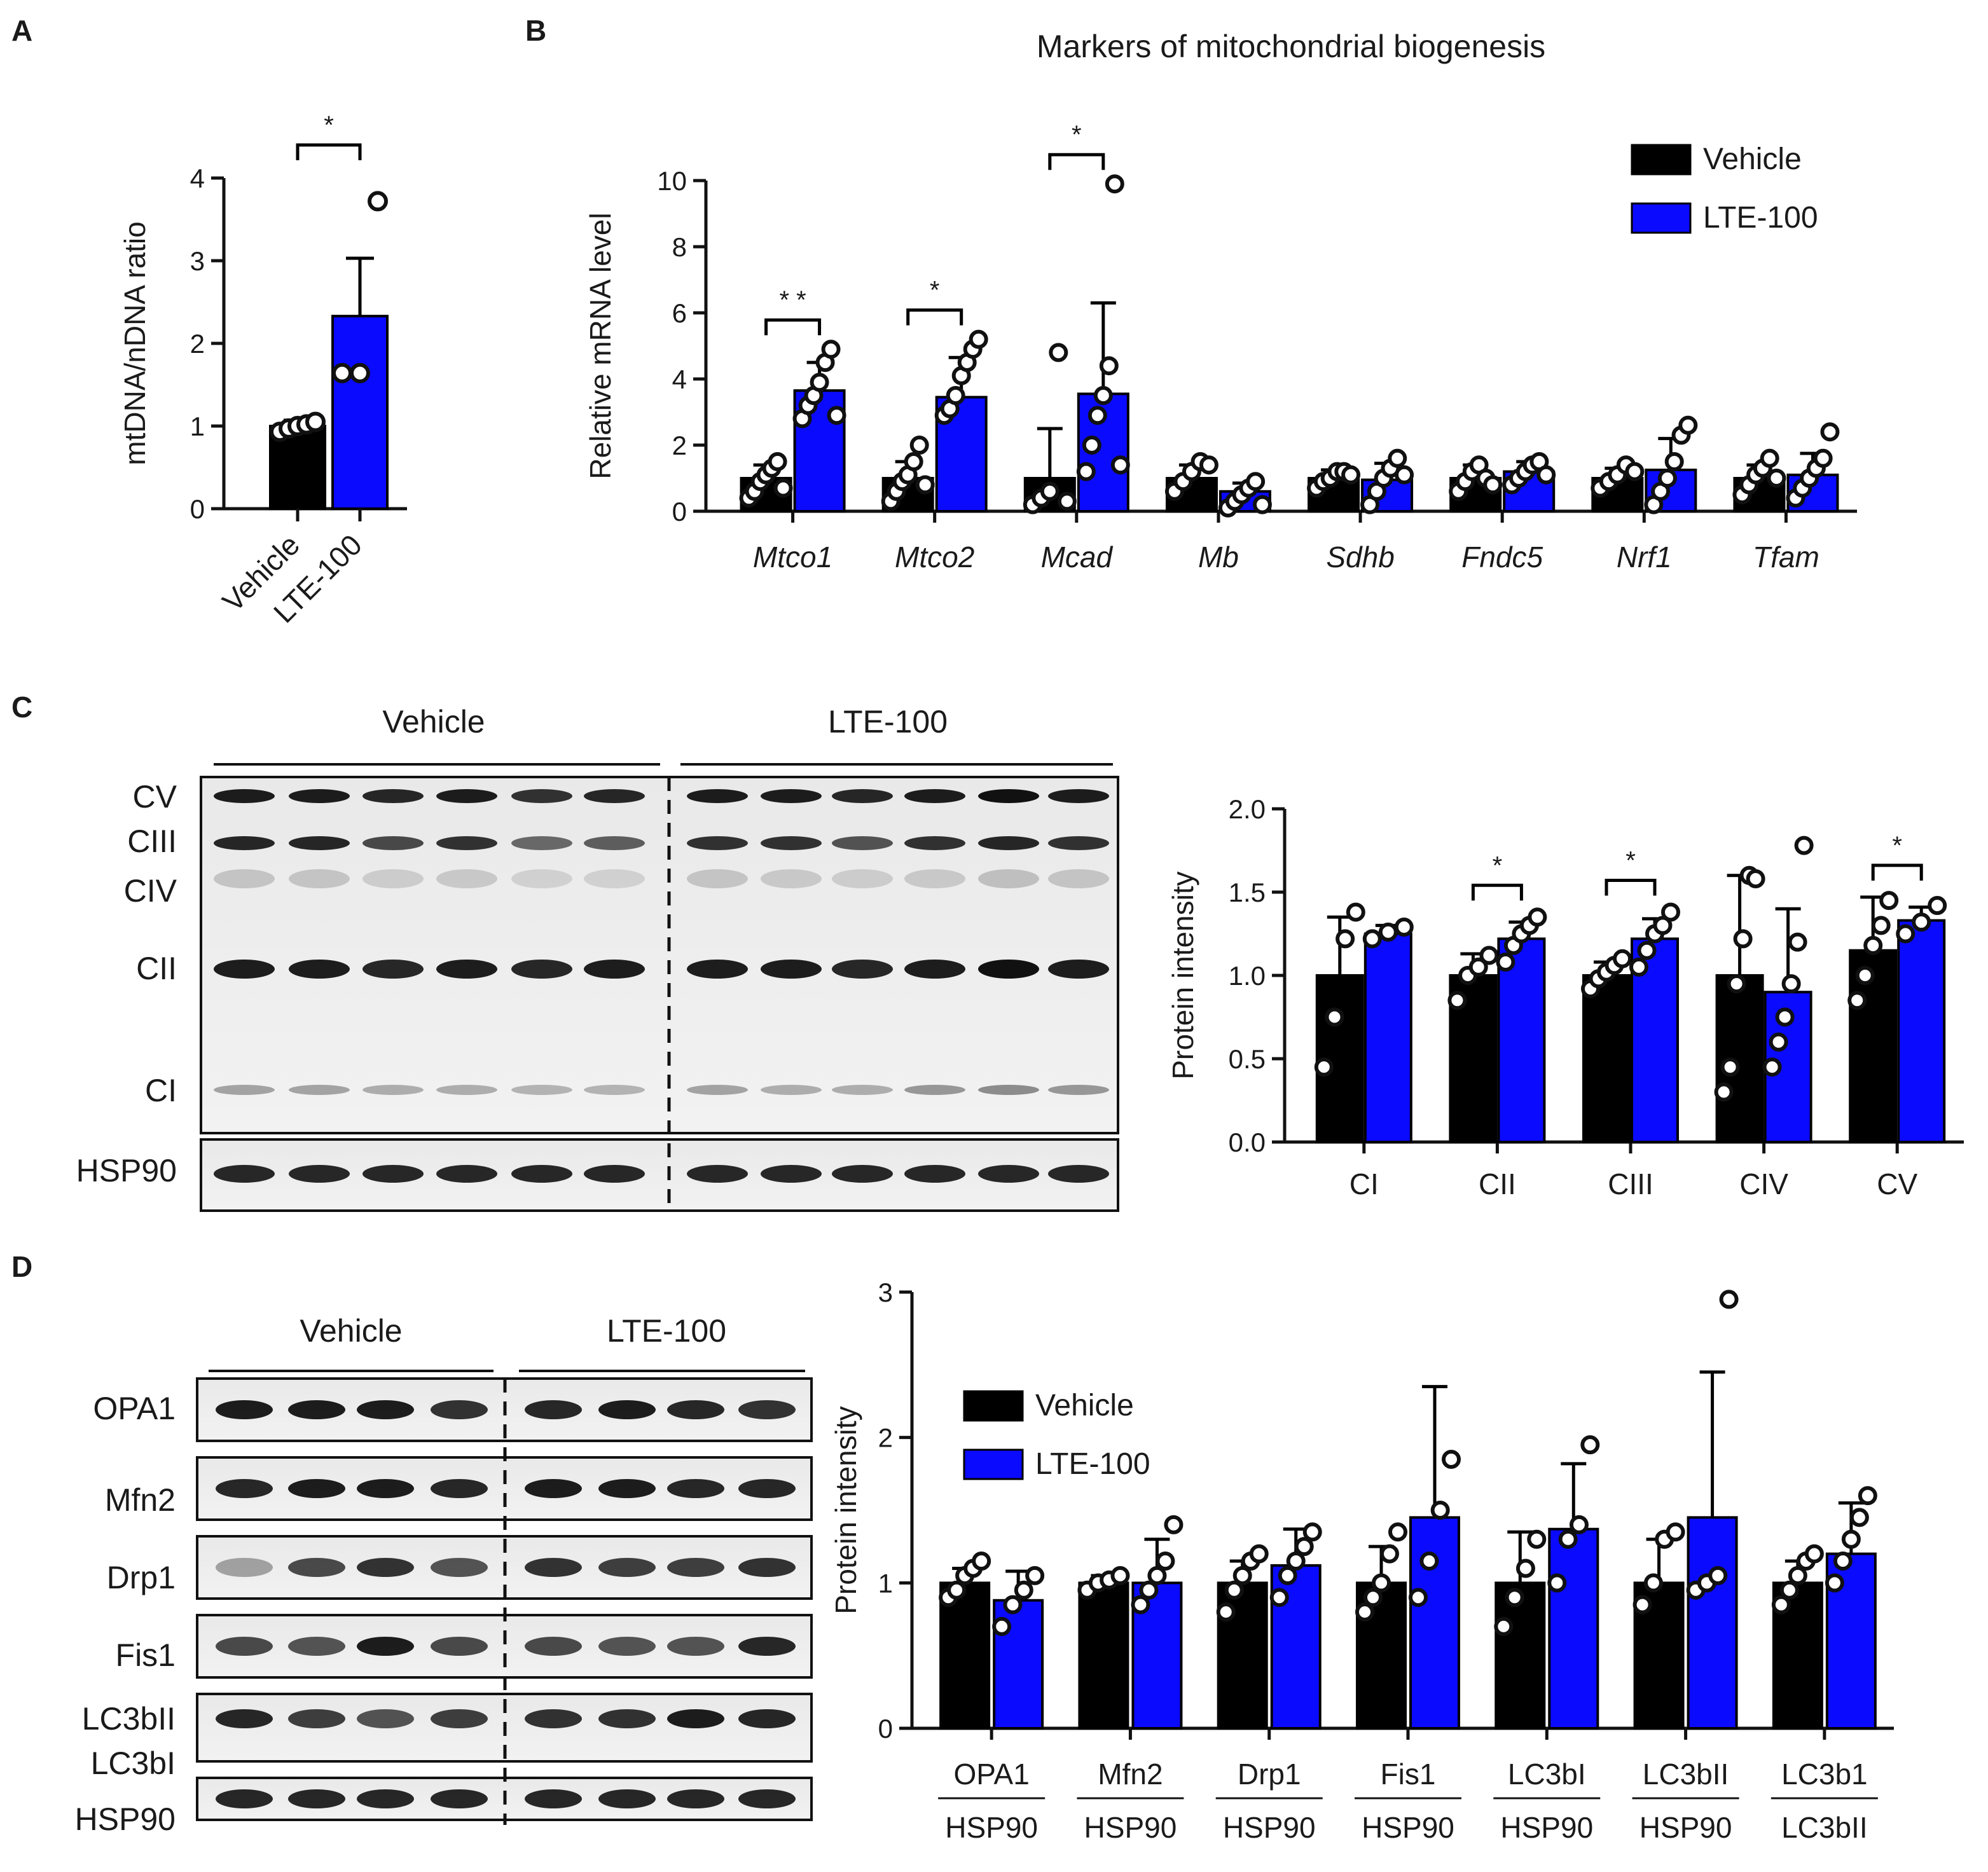  What do you see at coordinates (125, 1819) in the screenshot?
I see `blot-d-label-hsp90: HSP90` at bounding box center [125, 1819].